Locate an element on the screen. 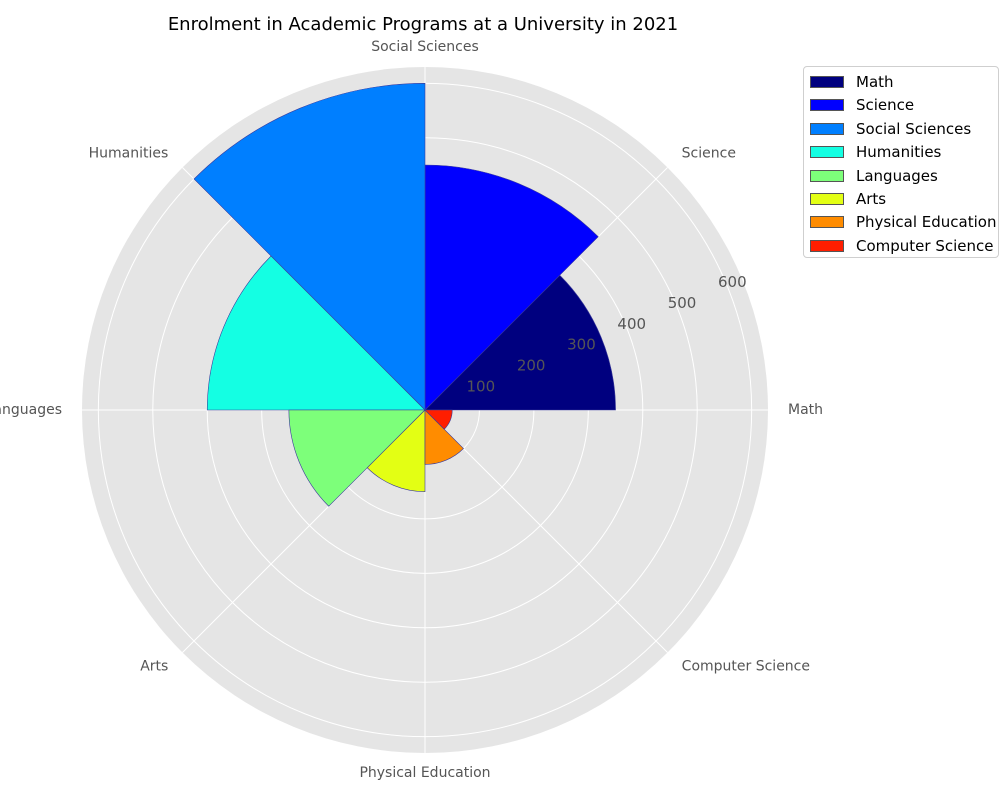 Image resolution: width=1000 pixels, height=800 pixels. axis-label-science: Science is located at coordinates (709, 153).